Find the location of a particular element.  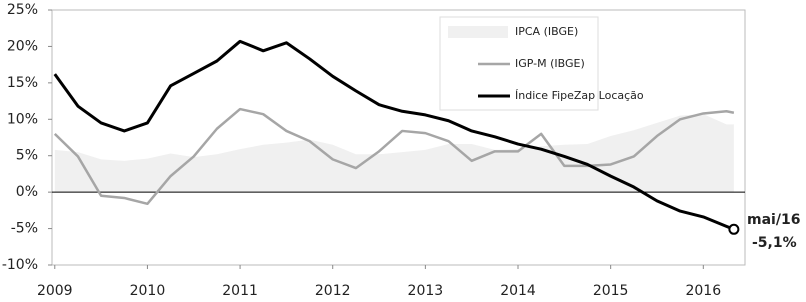

x-tick-label: 2013 is located at coordinates (426, 291).